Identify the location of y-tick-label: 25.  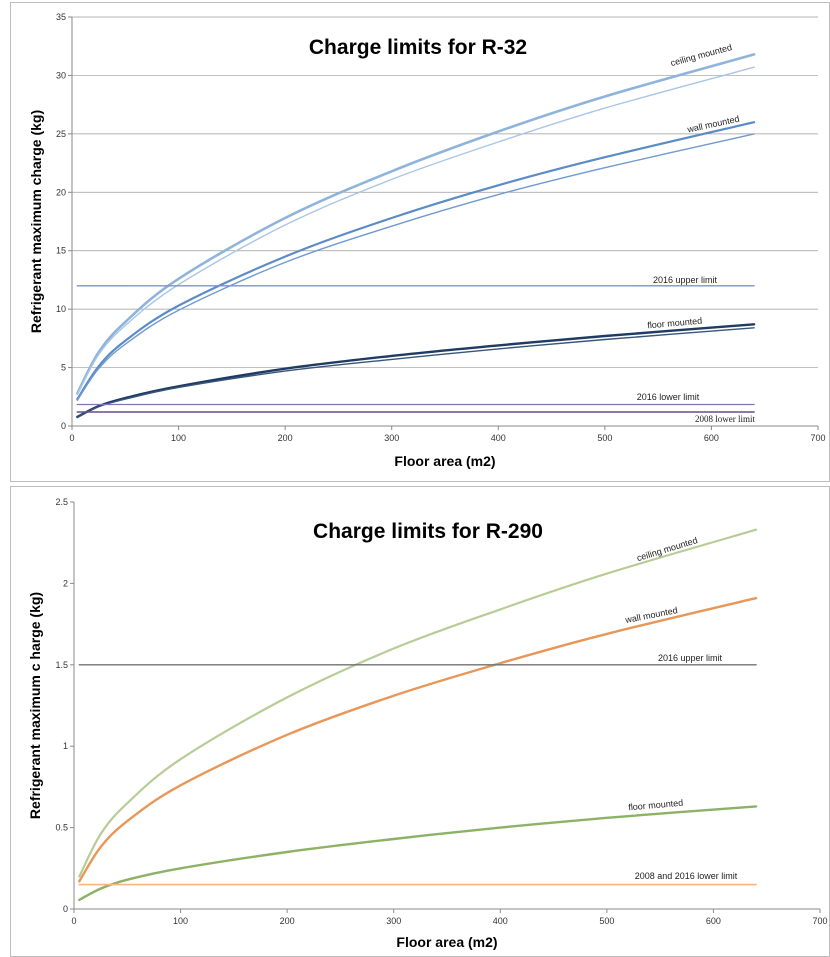
(61, 134).